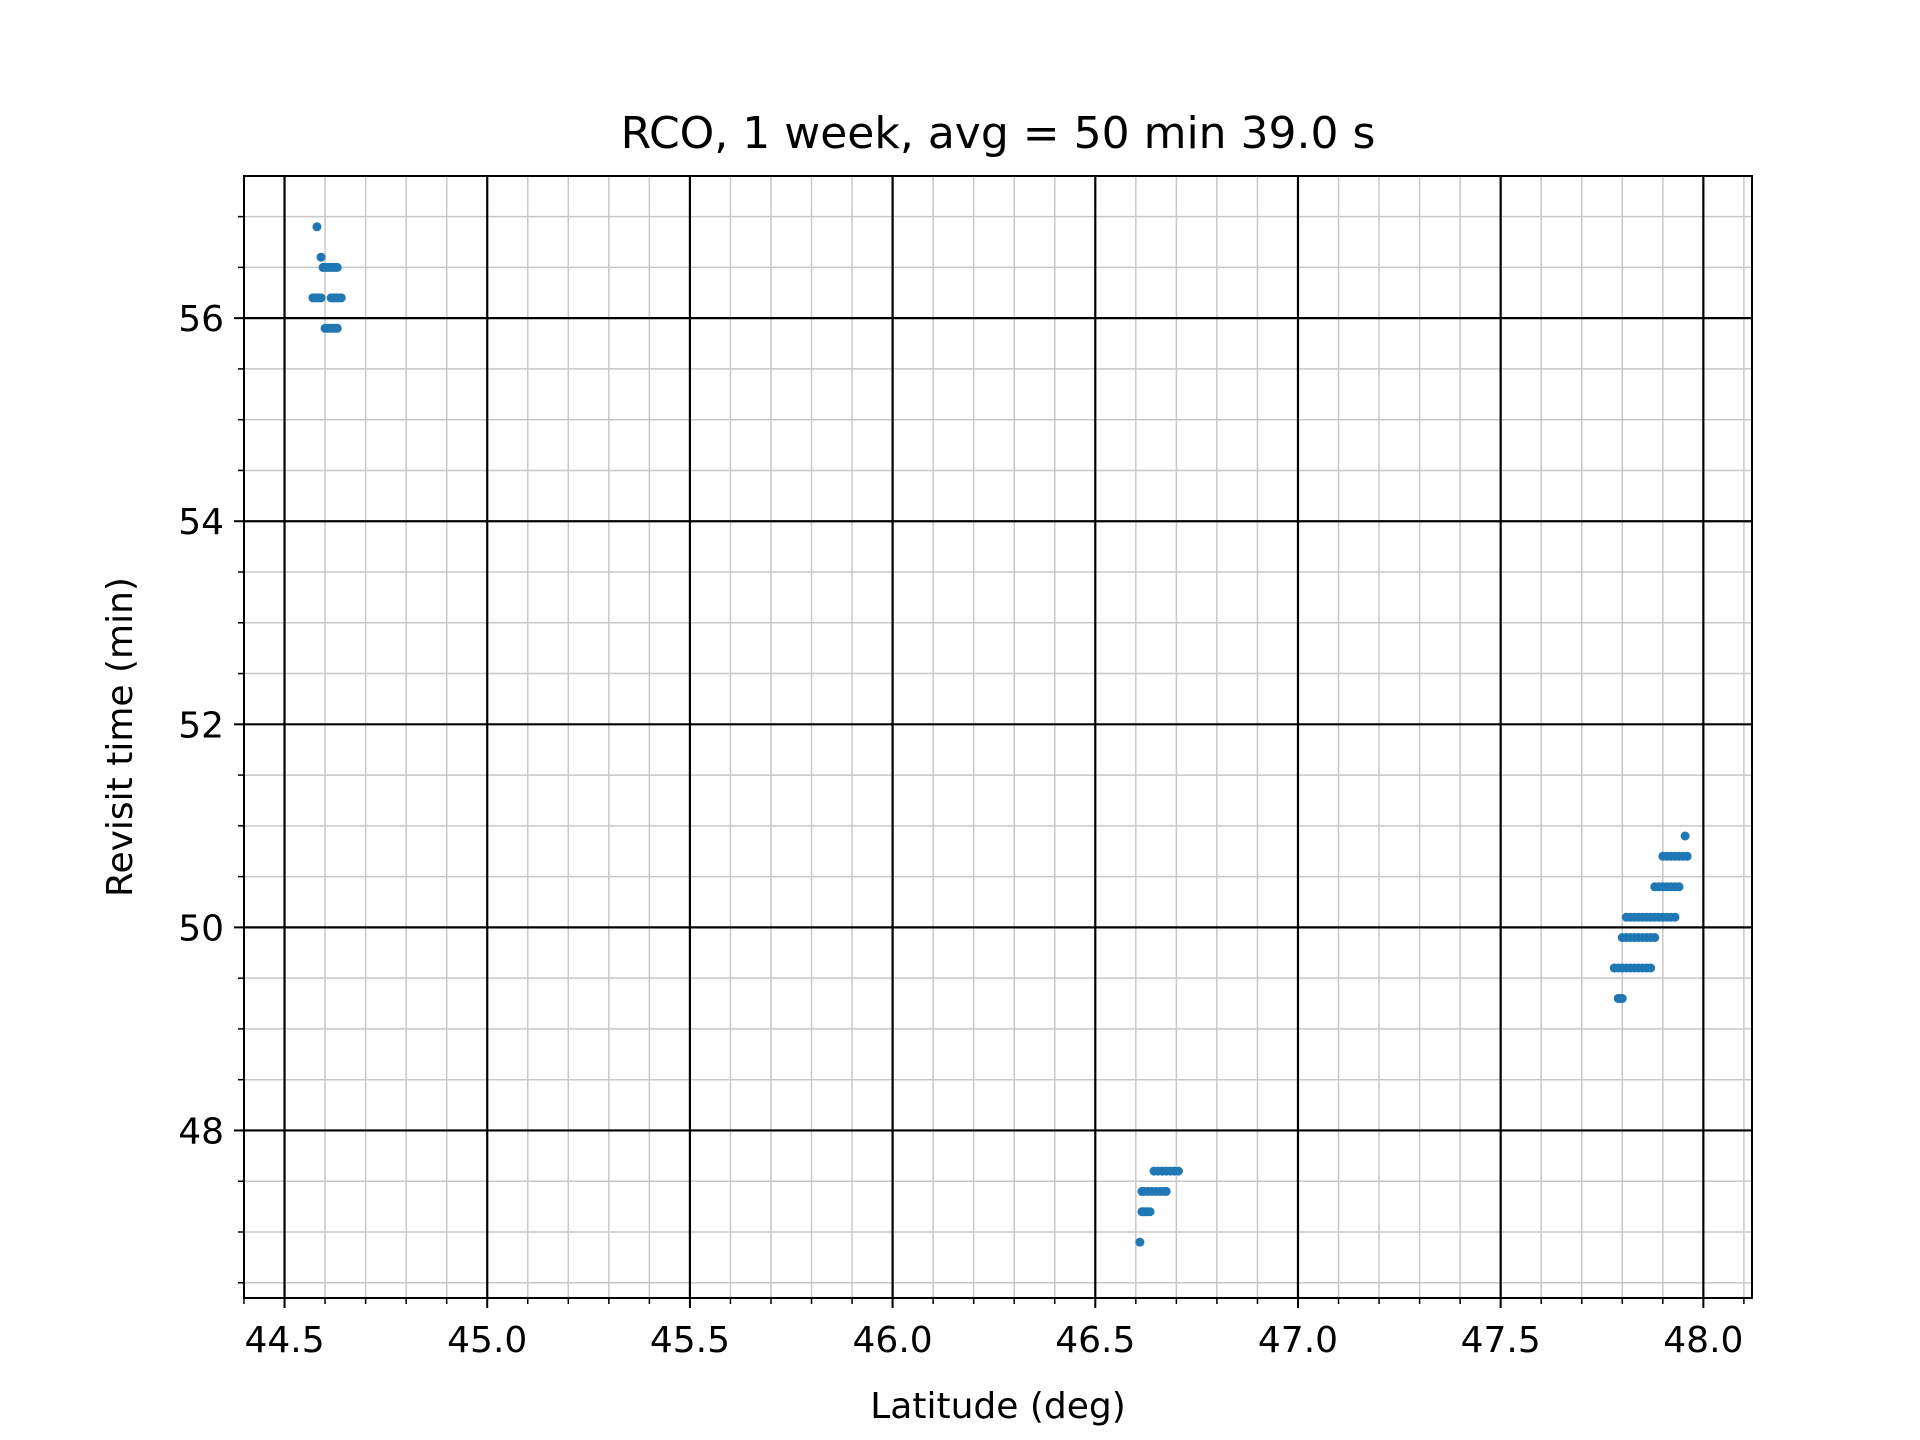 Image resolution: width=1920 pixels, height=1440 pixels. I want to click on x-tick-label: 47.0, so click(1298, 1340).